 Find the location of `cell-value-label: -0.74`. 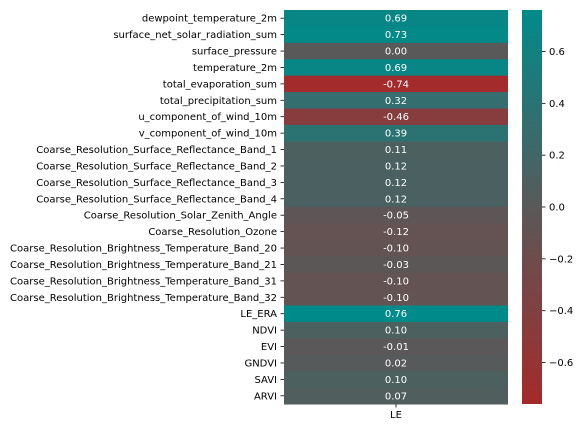

cell-value-label: -0.74 is located at coordinates (396, 84).